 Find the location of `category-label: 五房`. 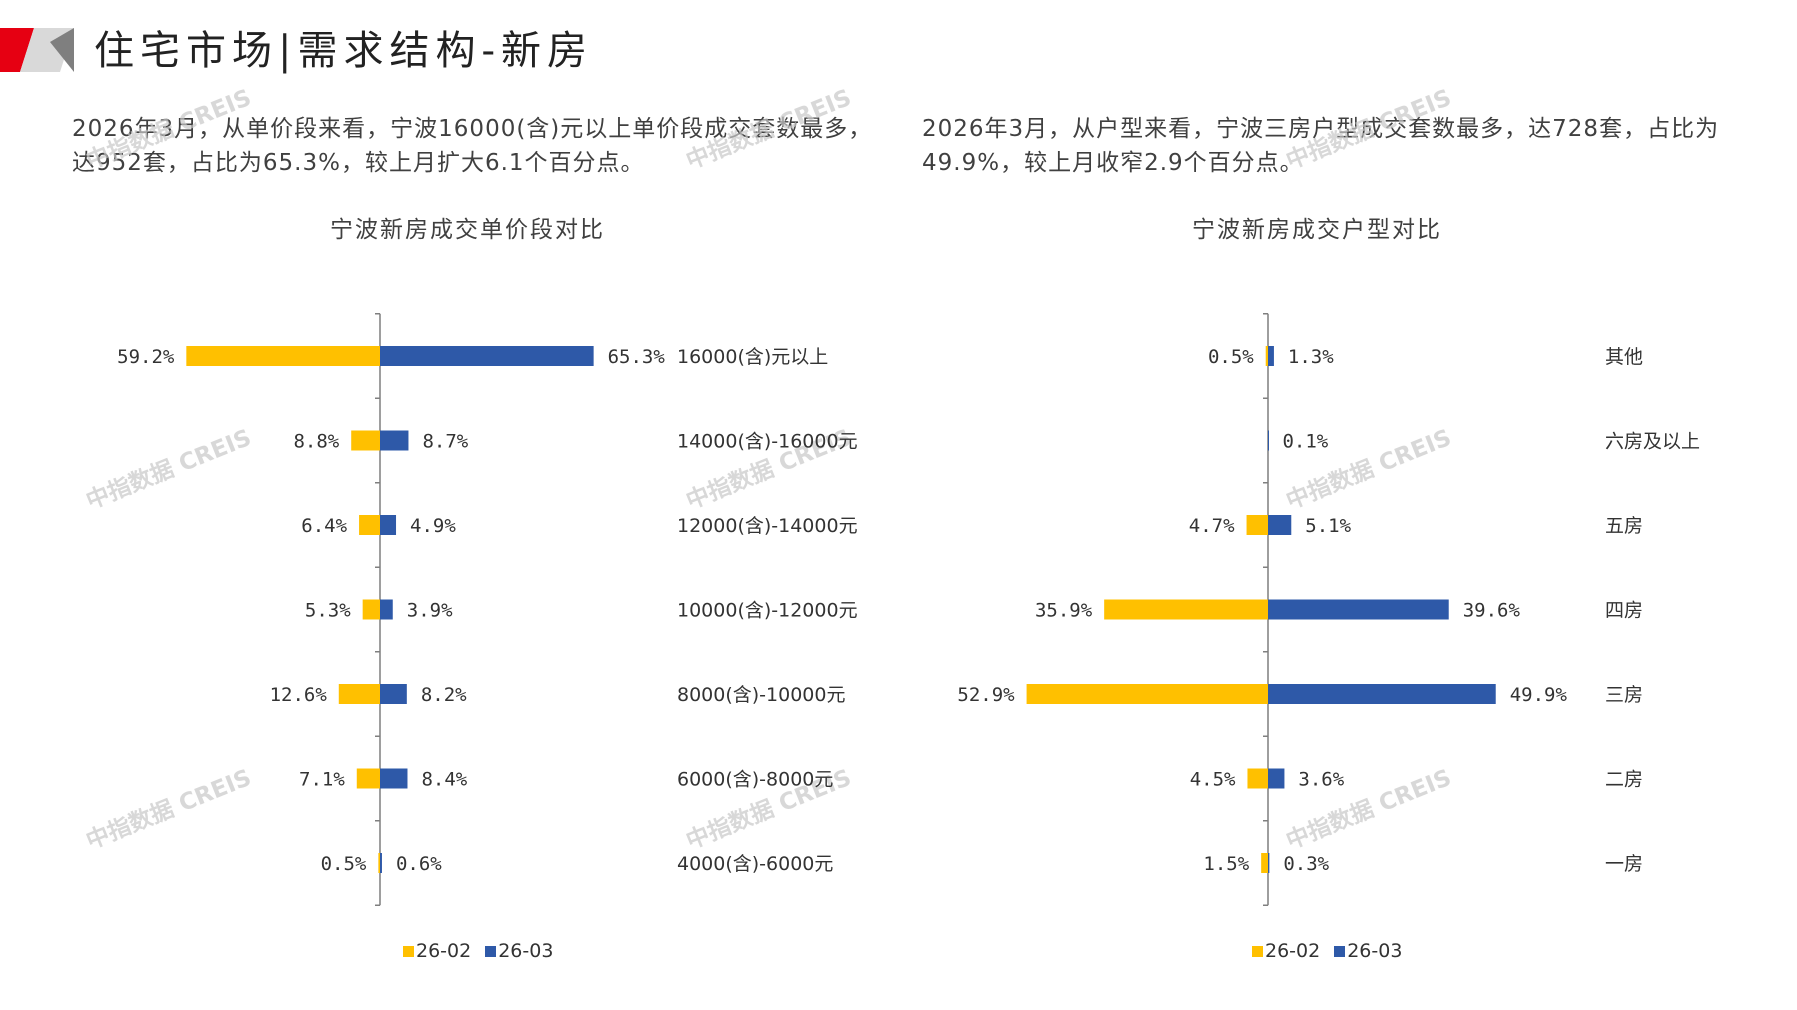

category-label: 五房 is located at coordinates (1624, 526).